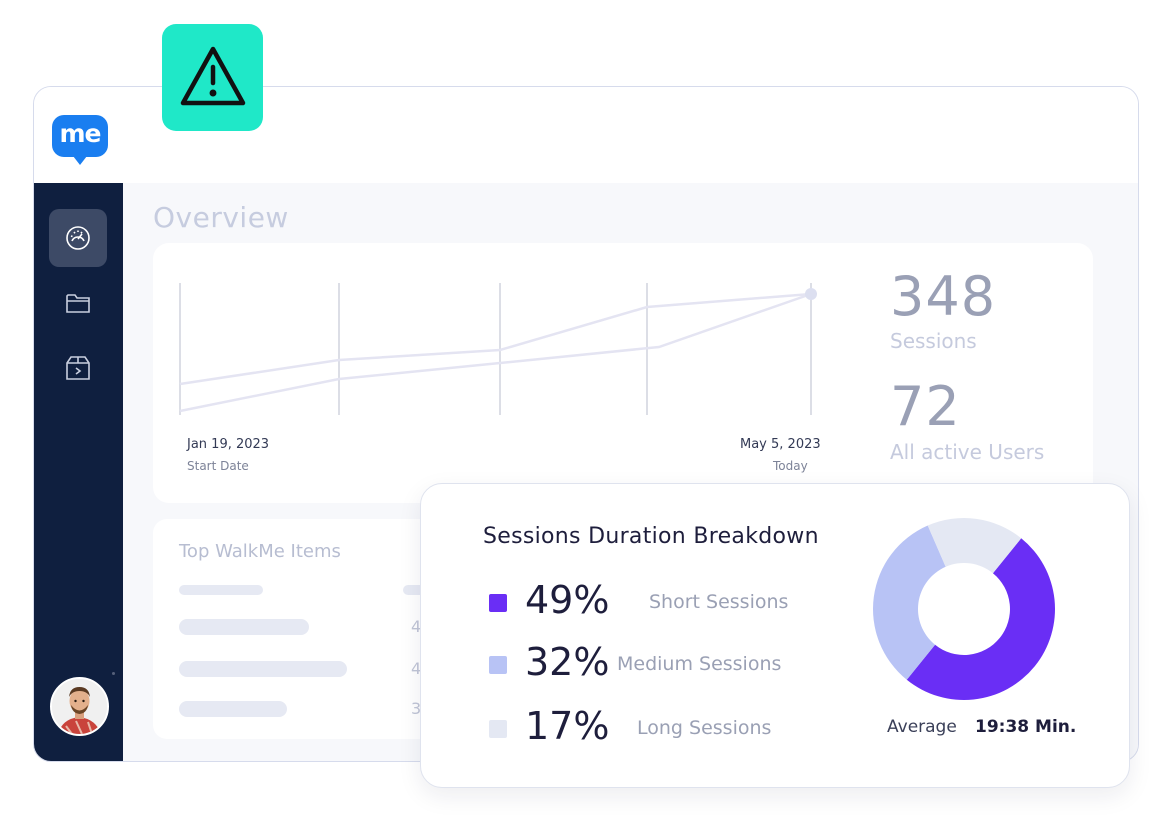 This screenshot has height=838, width=1169. Describe the element at coordinates (567, 600) in the screenshot. I see `short-sessions-percent: 49%` at that location.